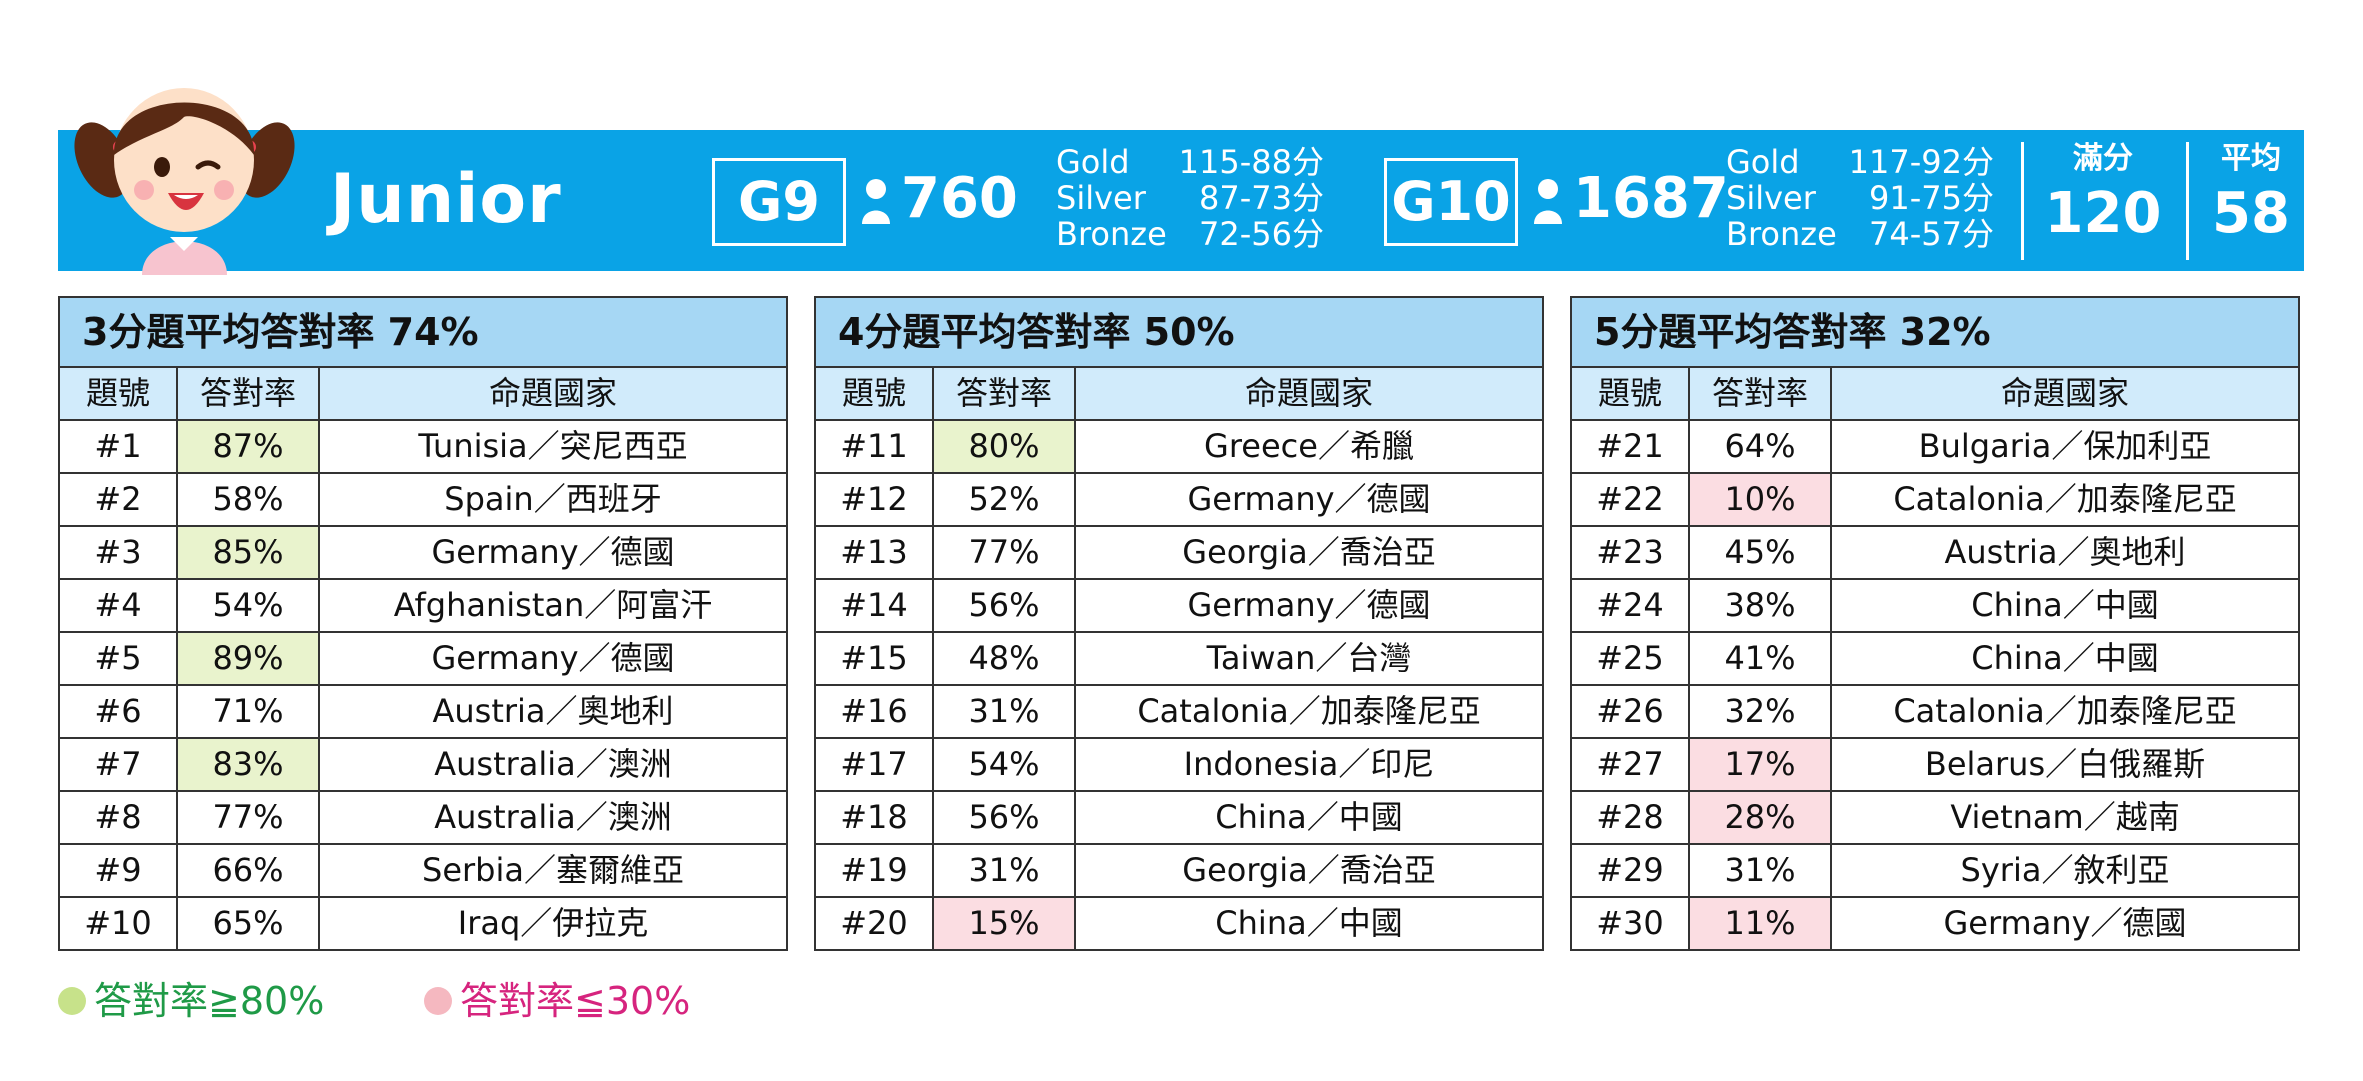  Describe the element at coordinates (1760, 764) in the screenshot. I see `correct-rate-cell: 17%` at that location.